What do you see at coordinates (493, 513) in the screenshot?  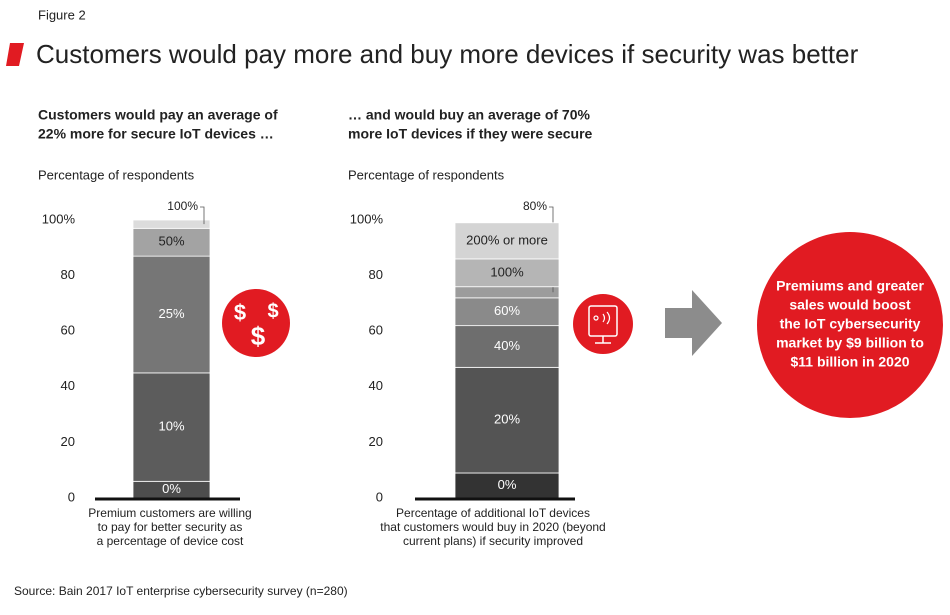 I see `x-axis-label: Percentage of additional IoT devices` at bounding box center [493, 513].